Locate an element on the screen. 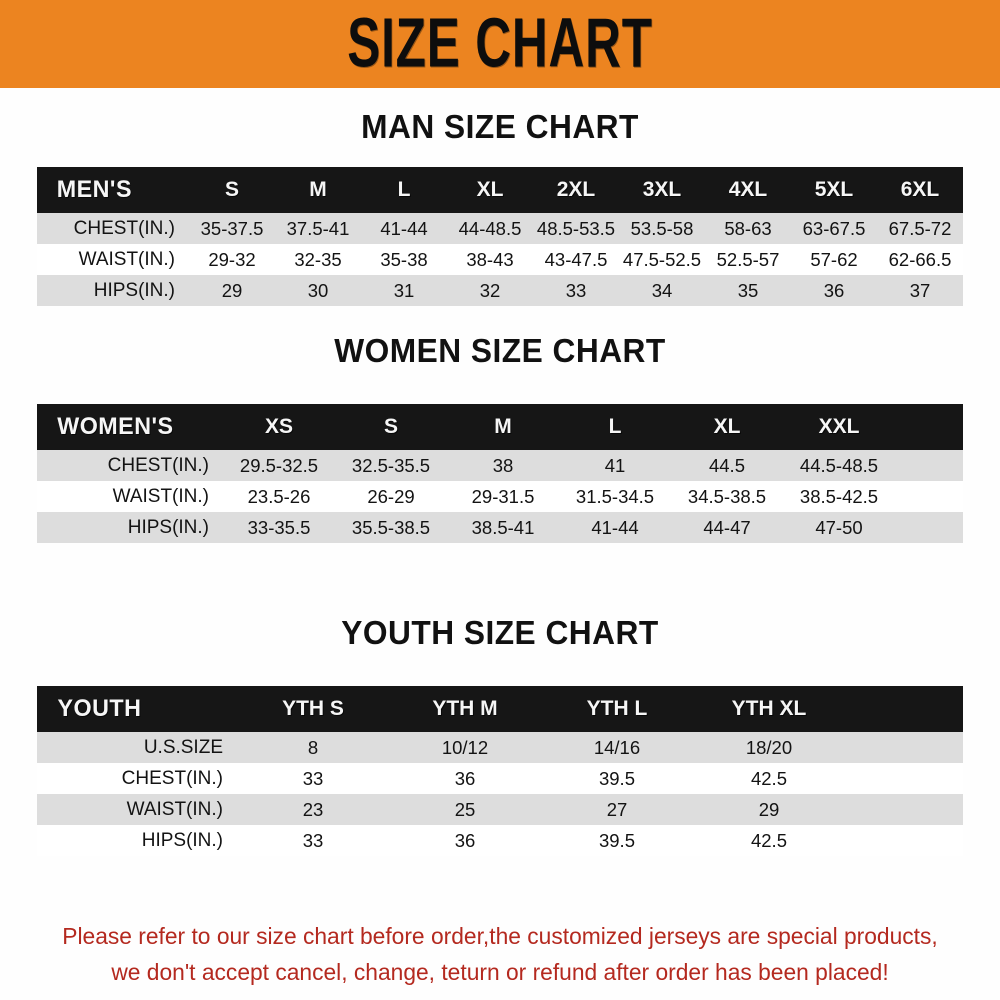 The height and width of the screenshot is (1000, 1000). measurement-cell: 44-48.5 is located at coordinates (490, 228).